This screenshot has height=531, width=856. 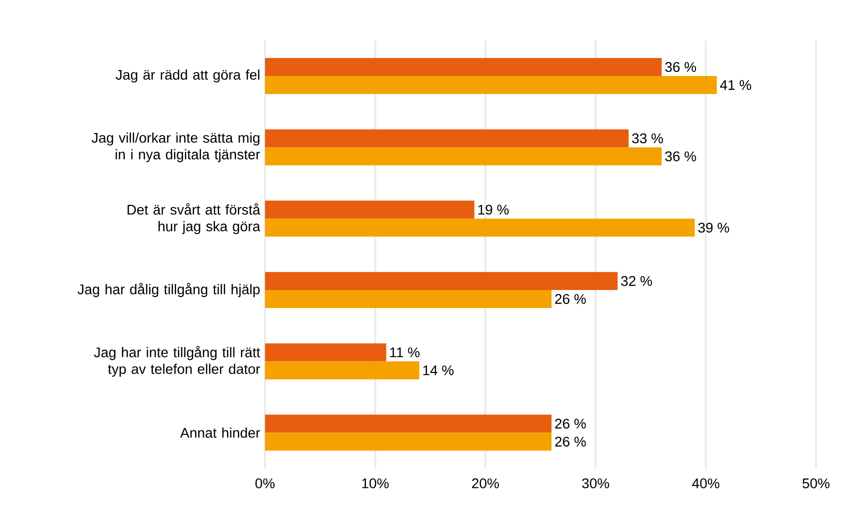 I want to click on y-tick-label: Det är svårt att förstå hur jag ska göra, so click(x=194, y=218).